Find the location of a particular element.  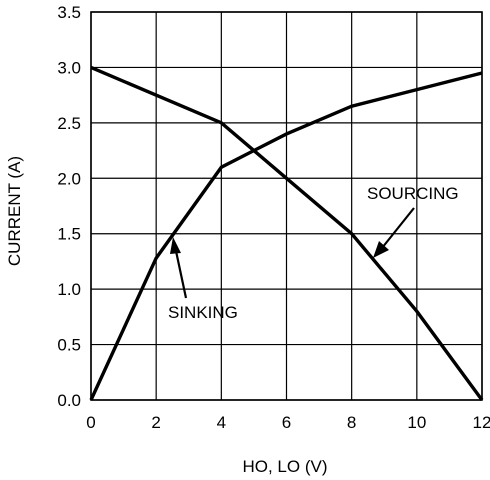

x-axis-label: HO, LO (V) is located at coordinates (284, 466).